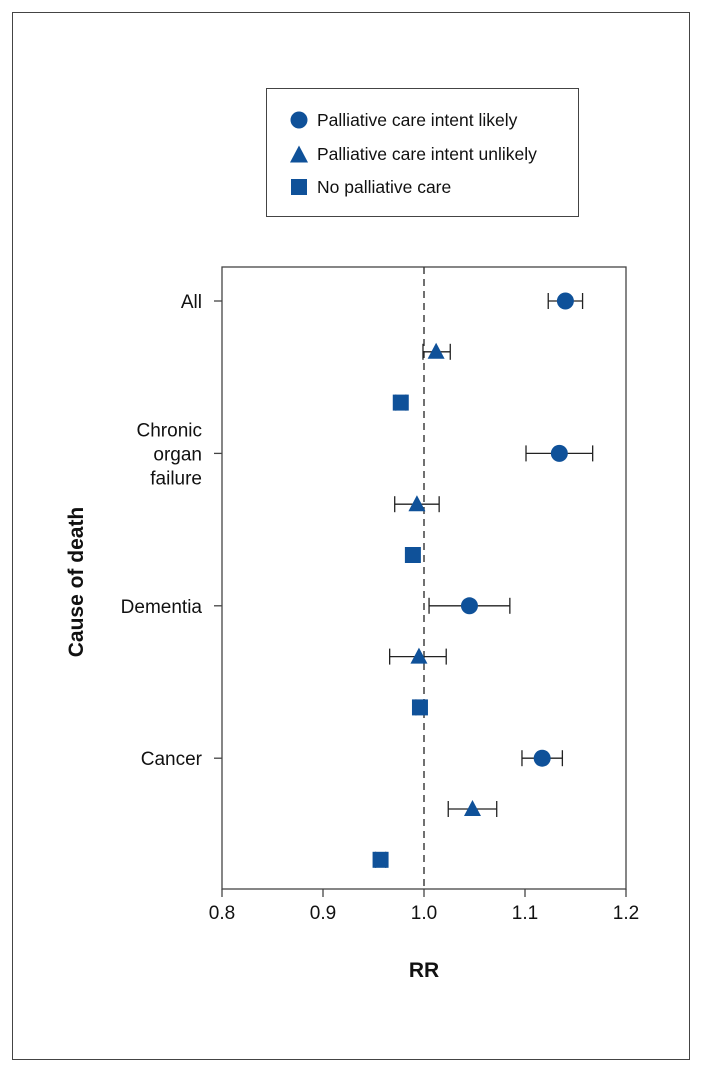  I want to click on legend-item-unlikely: Palliative care intent unlikely, so click(413, 154).